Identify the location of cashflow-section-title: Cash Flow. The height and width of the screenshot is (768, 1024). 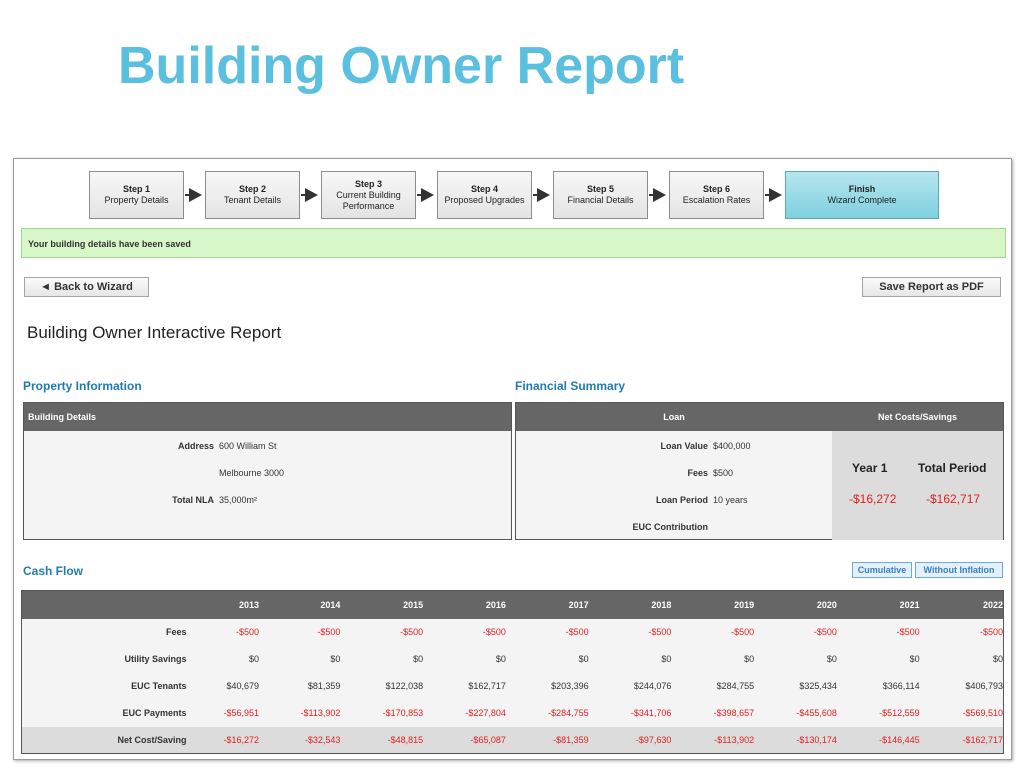
(53, 571).